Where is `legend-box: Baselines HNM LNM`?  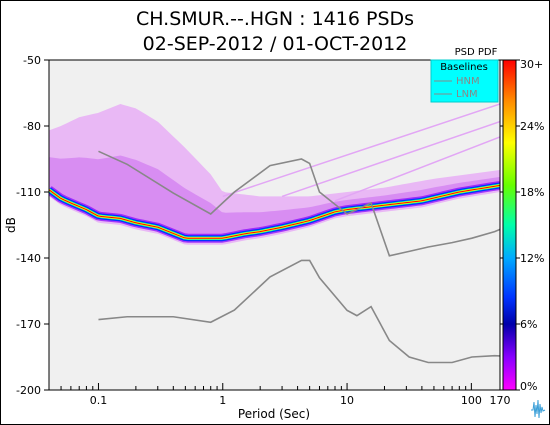 legend-box: Baselines HNM LNM is located at coordinates (464, 81).